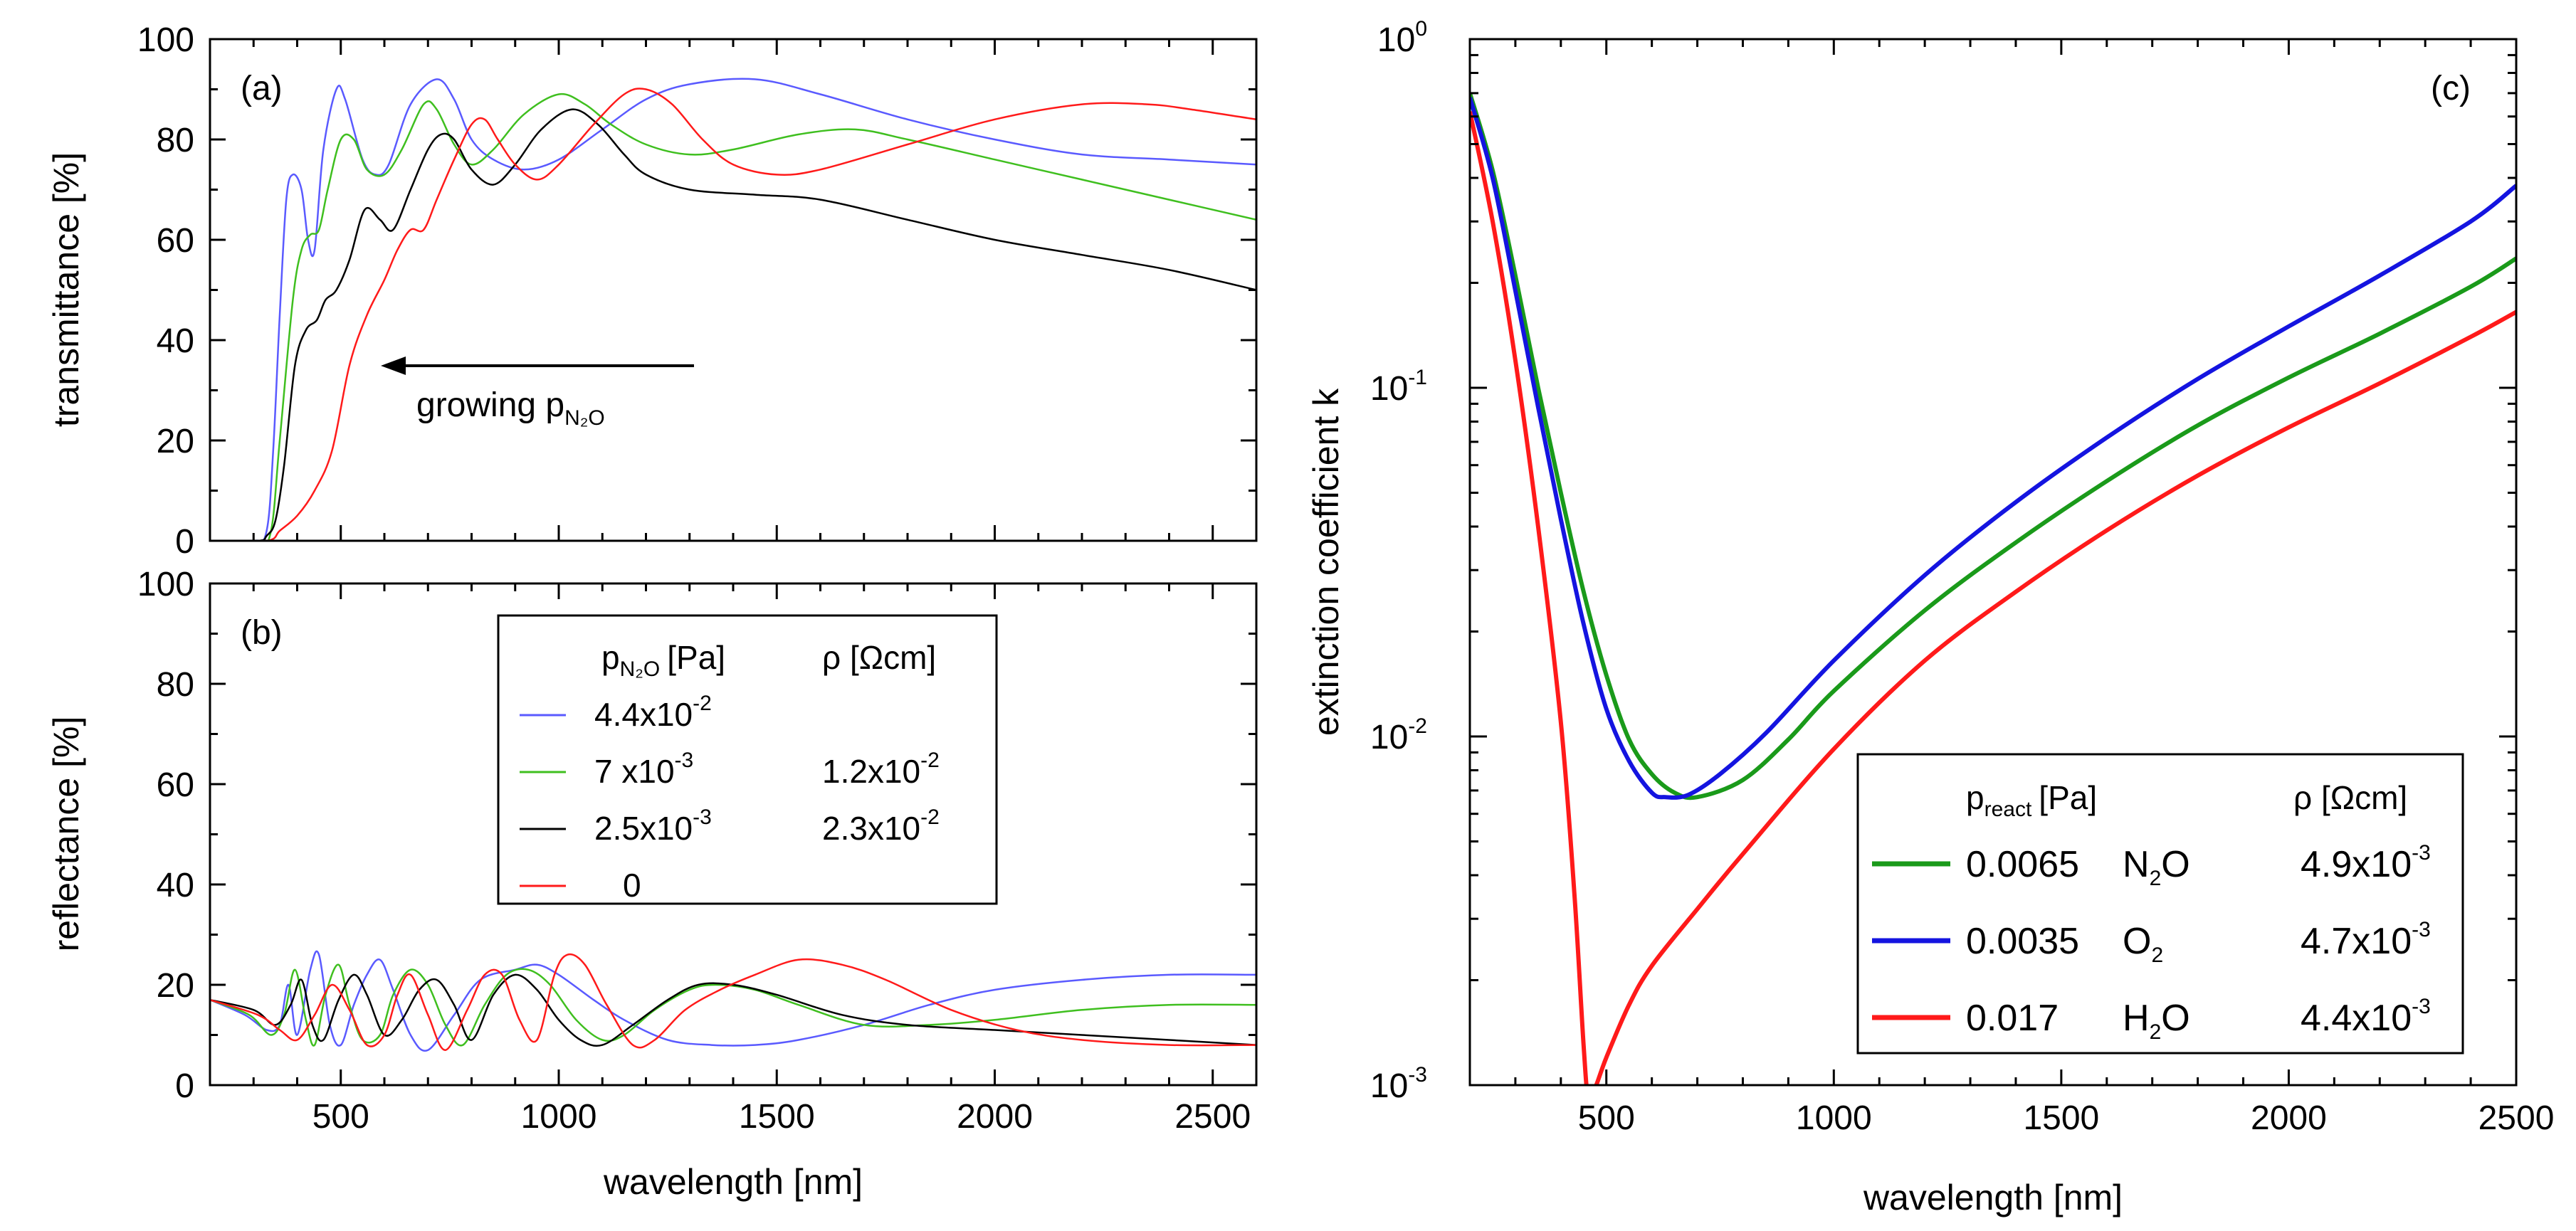 Image resolution: width=2576 pixels, height=1231 pixels. I want to click on panel-a-ylabel: transmittance [%], so click(66, 289).